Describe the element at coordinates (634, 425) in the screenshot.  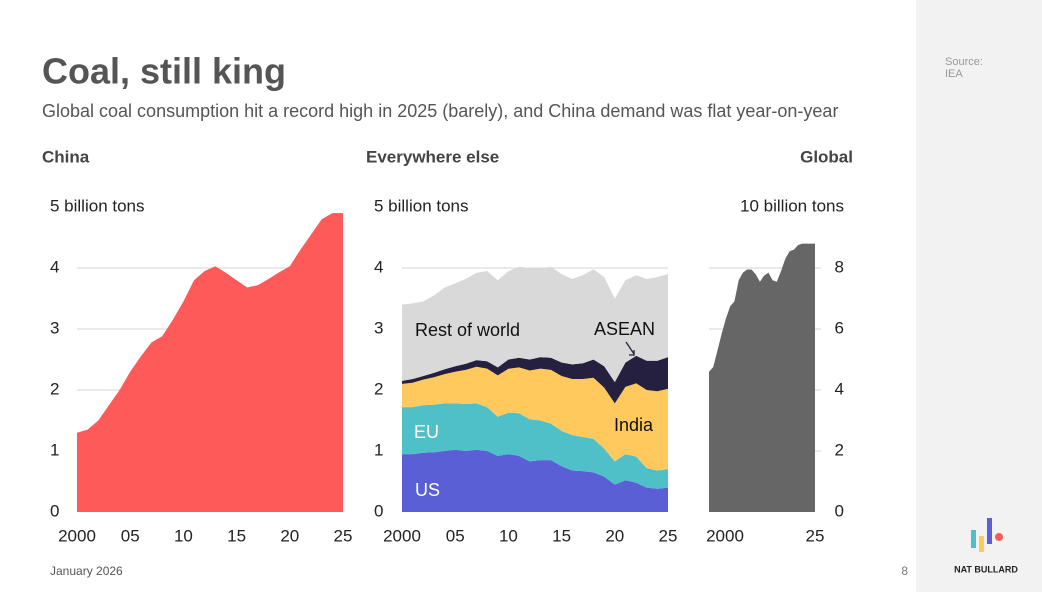
I see `series-label: India` at that location.